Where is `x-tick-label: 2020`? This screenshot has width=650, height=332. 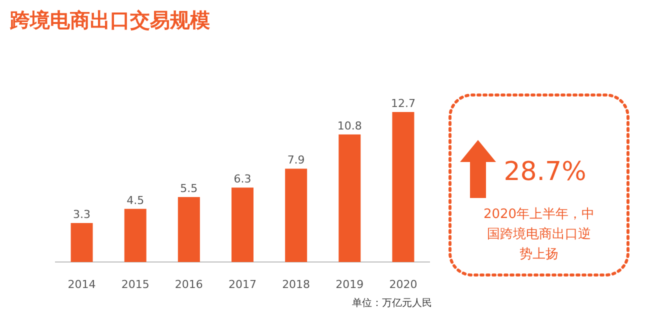 x-tick-label: 2020 is located at coordinates (403, 284).